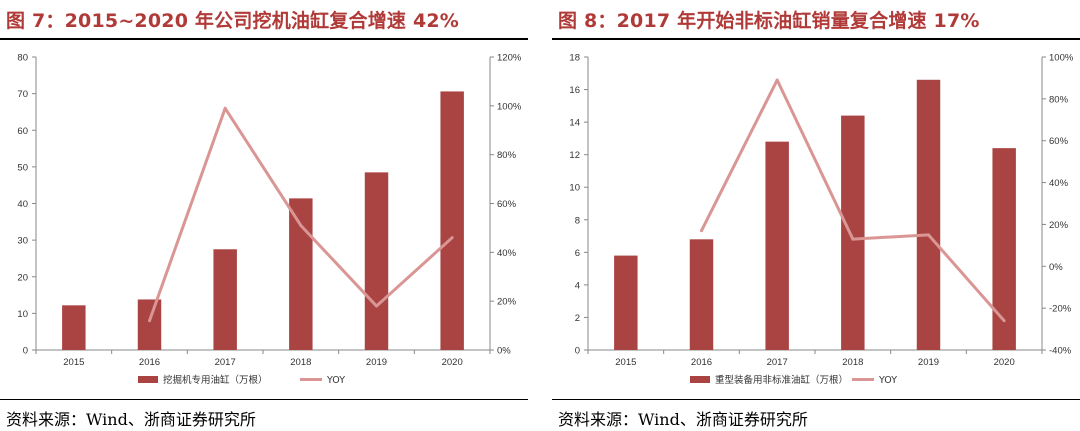 The width and height of the screenshot is (1080, 431). What do you see at coordinates (574, 123) in the screenshot?
I see `y-tick-label: 14` at bounding box center [574, 123].